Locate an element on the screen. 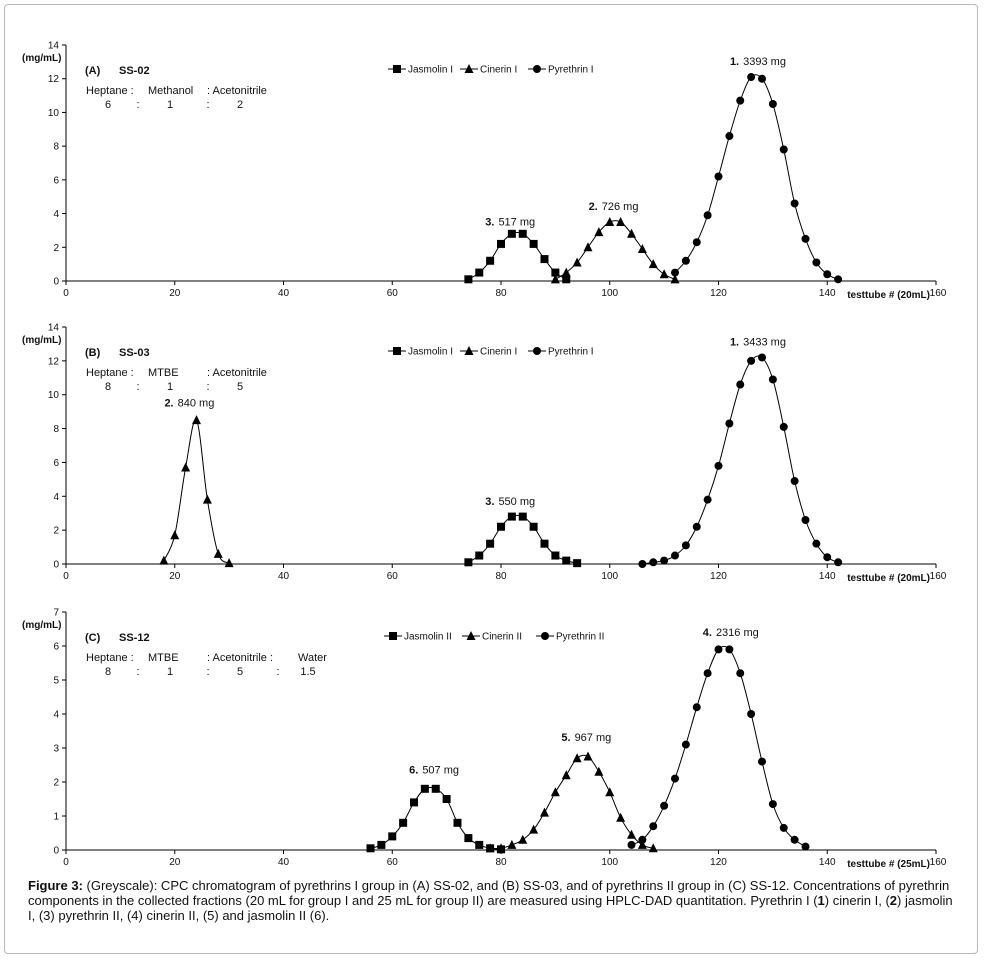  solvent-name: : Acetonitrile : is located at coordinates (240, 658).